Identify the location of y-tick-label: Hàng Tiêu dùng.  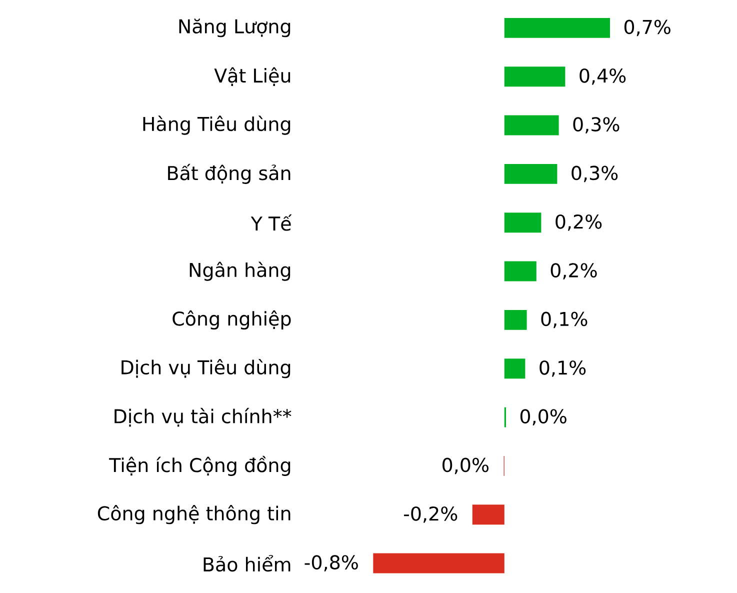
(216, 125).